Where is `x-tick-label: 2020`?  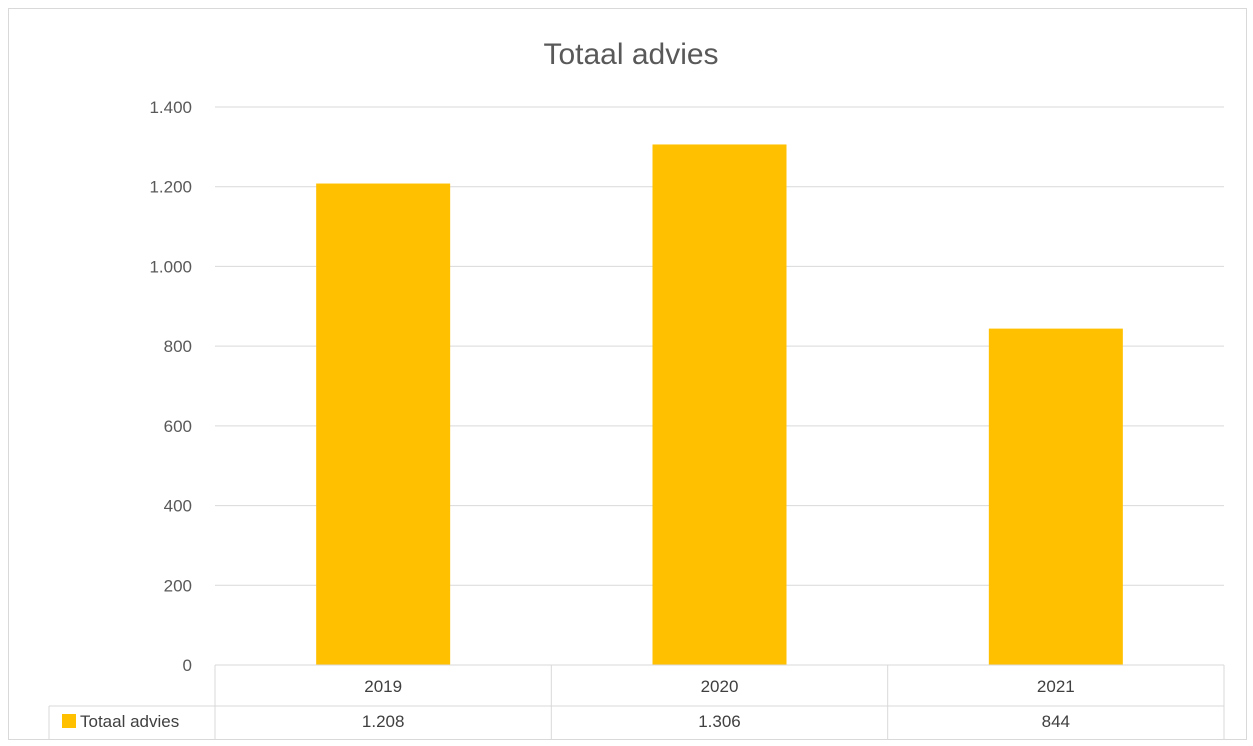
x-tick-label: 2020 is located at coordinates (720, 686).